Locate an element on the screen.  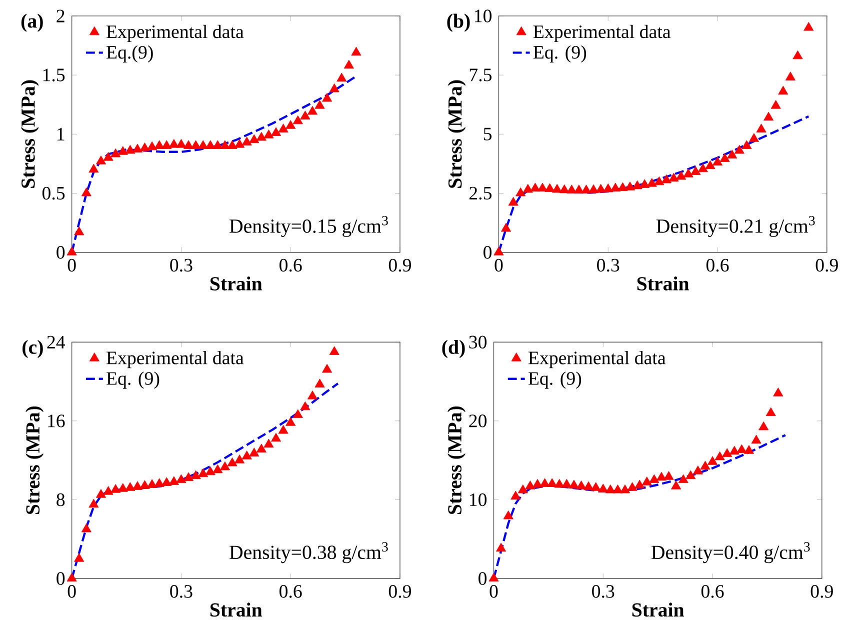
y-tick-label: 10 is located at coordinates (483, 15).